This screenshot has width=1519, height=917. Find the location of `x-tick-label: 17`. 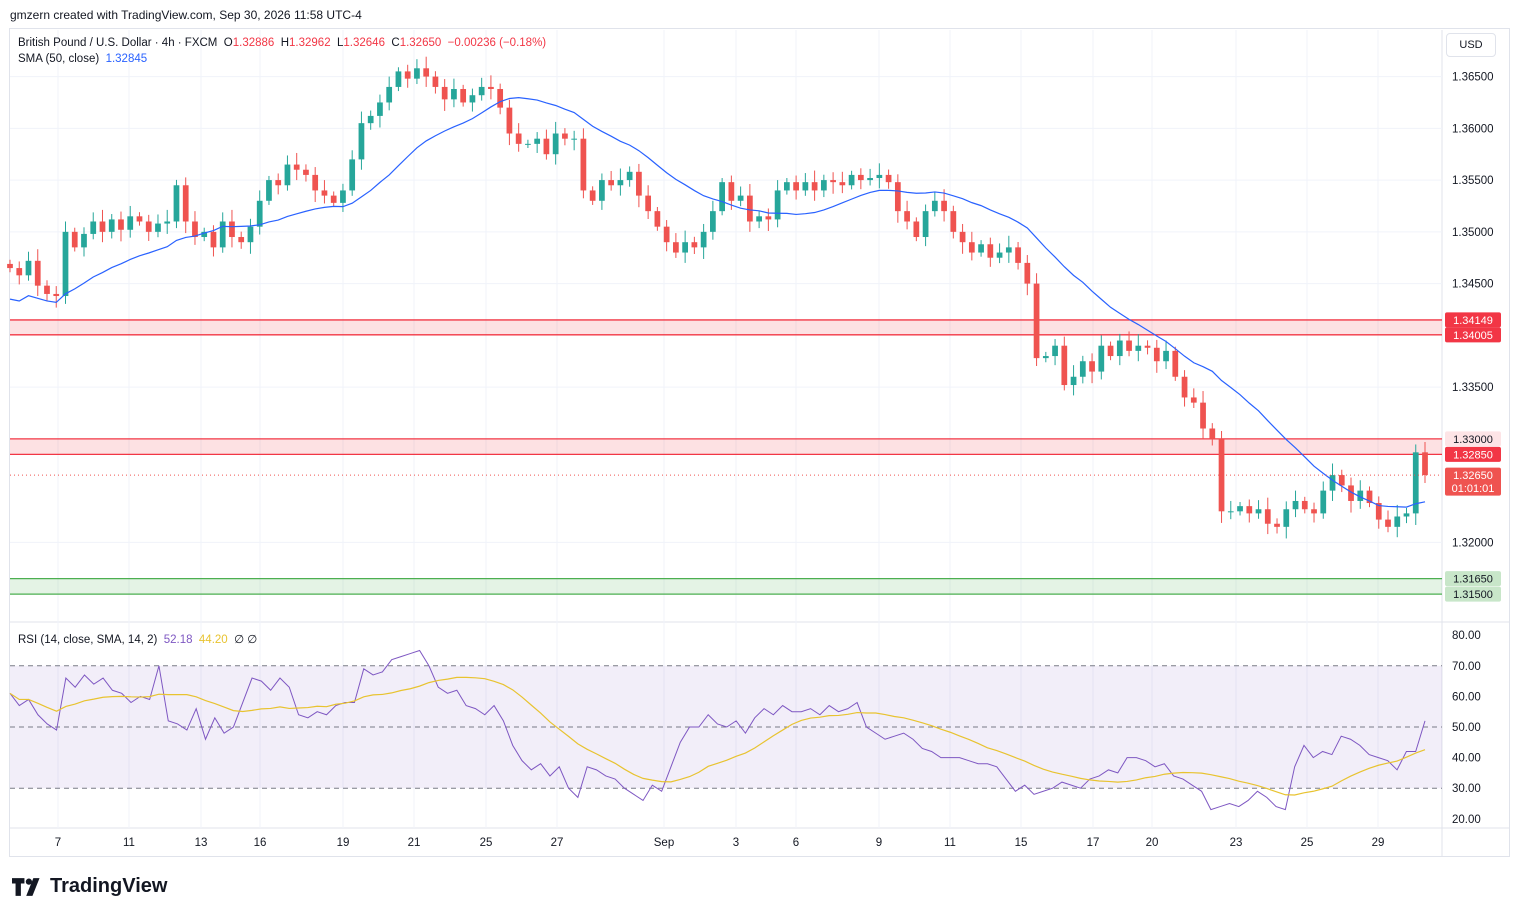

x-tick-label: 17 is located at coordinates (1093, 843).